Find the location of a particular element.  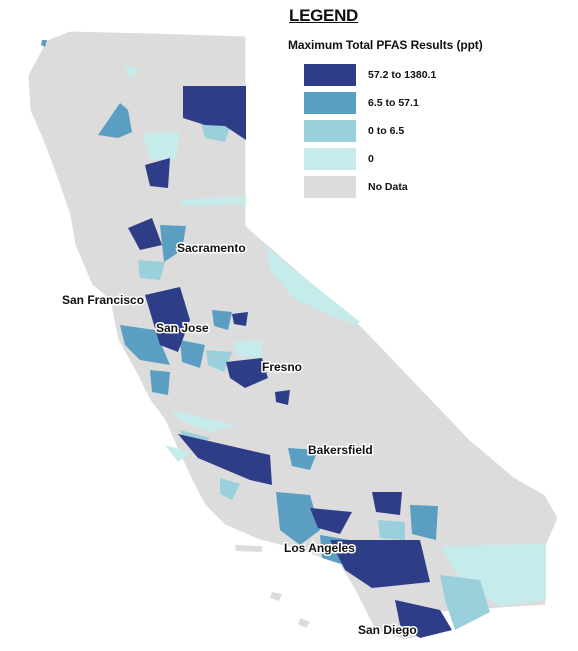

legend-title: LEGEND is located at coordinates (324, 15).